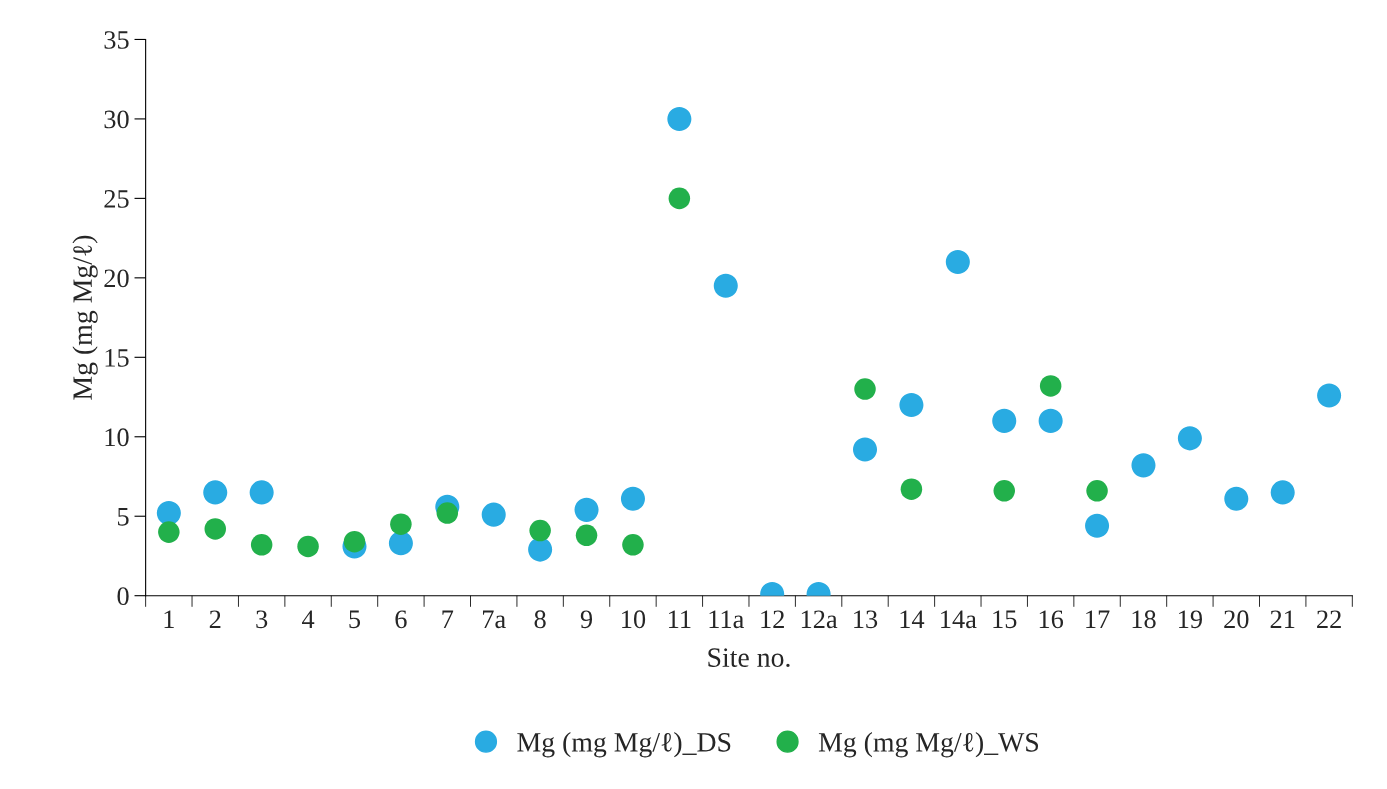 This screenshot has width=1387, height=789. Describe the element at coordinates (117, 358) in the screenshot. I see `y-tick-label: 15` at that location.